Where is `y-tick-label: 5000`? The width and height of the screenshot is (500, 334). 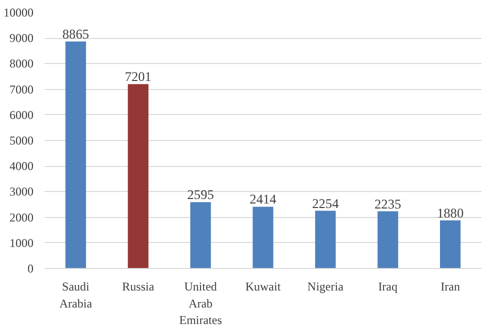 y-tick-label: 5000 is located at coordinates (22, 141).